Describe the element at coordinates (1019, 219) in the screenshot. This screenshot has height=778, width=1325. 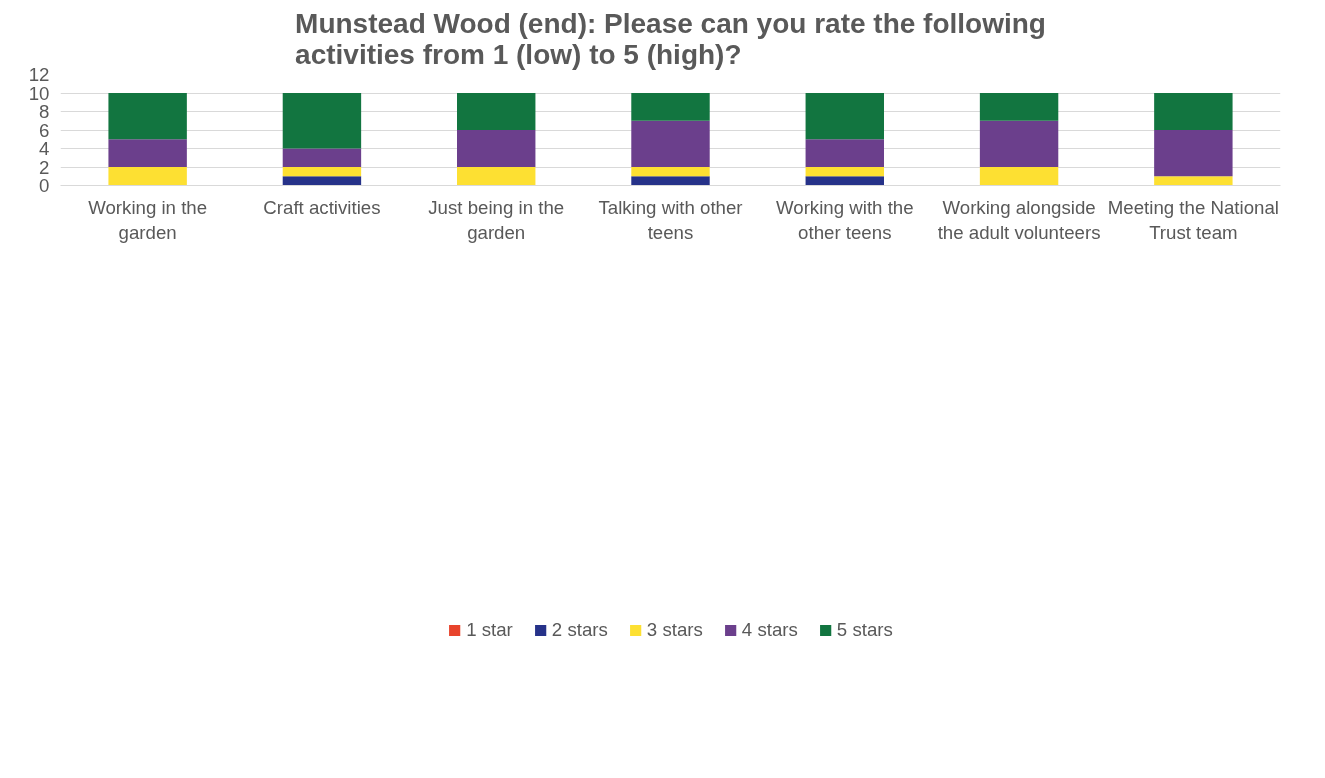
I see `x-tick-label: Working alongside the adult volunteers` at that location.